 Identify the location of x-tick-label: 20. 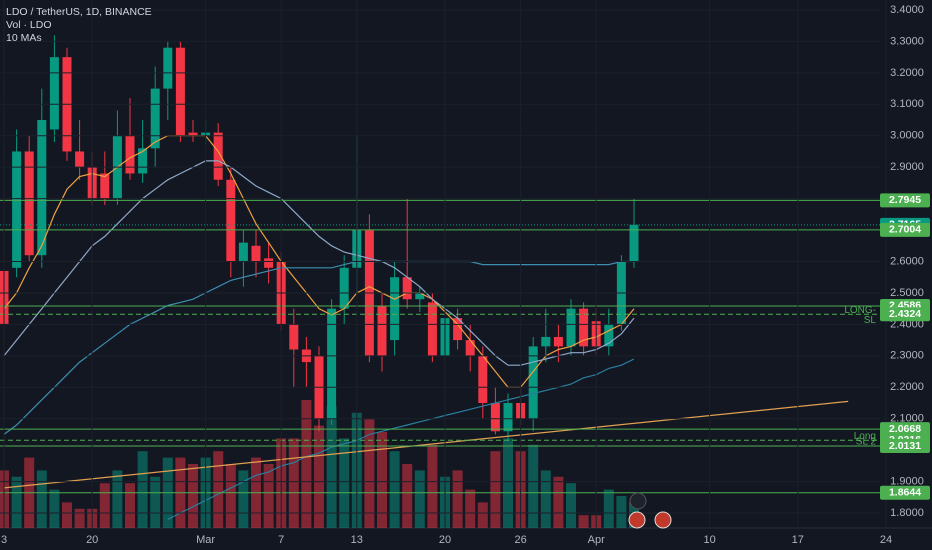
(92, 540).